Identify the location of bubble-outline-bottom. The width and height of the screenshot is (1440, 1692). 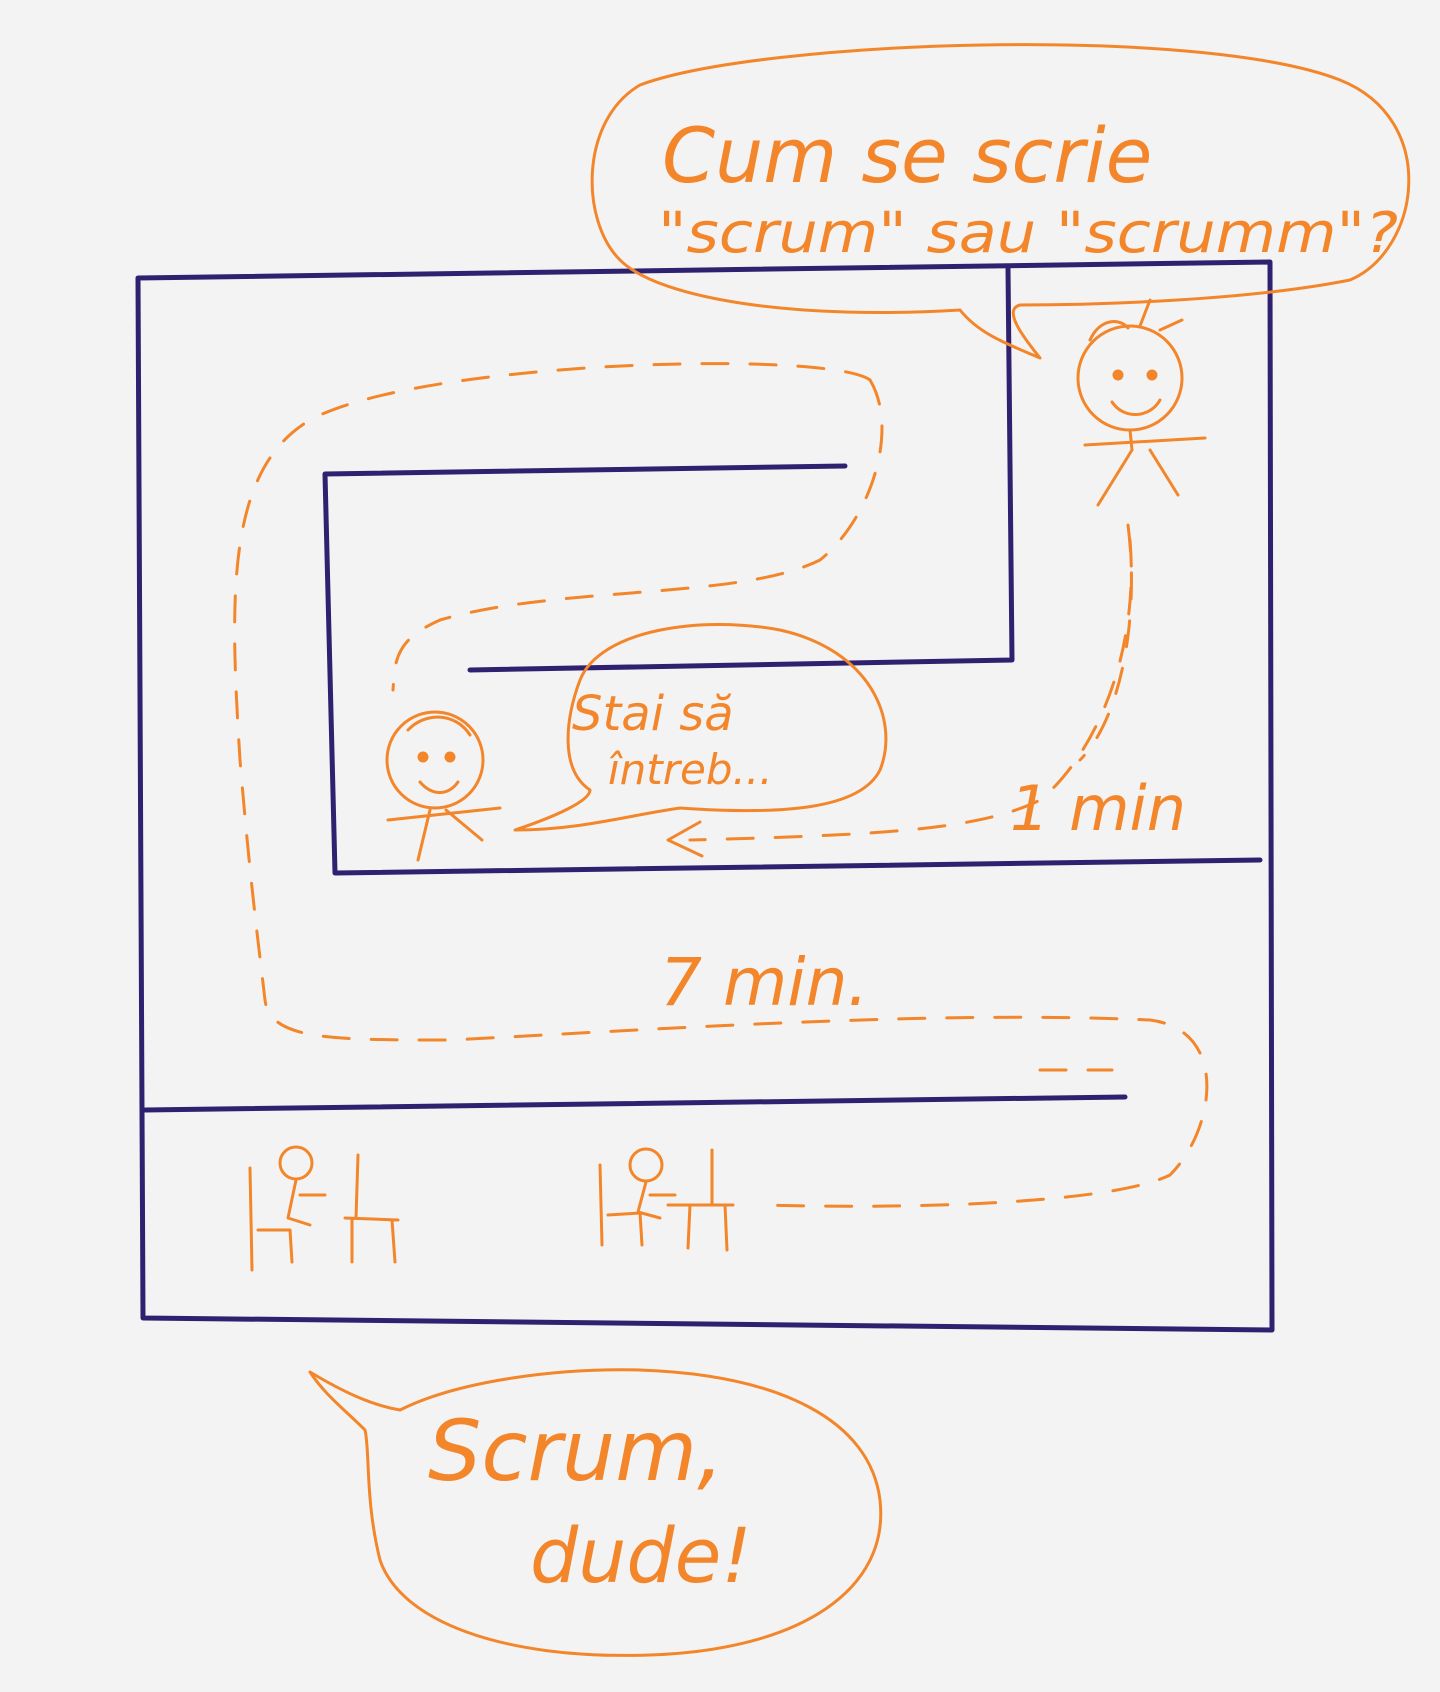
(595, 1512).